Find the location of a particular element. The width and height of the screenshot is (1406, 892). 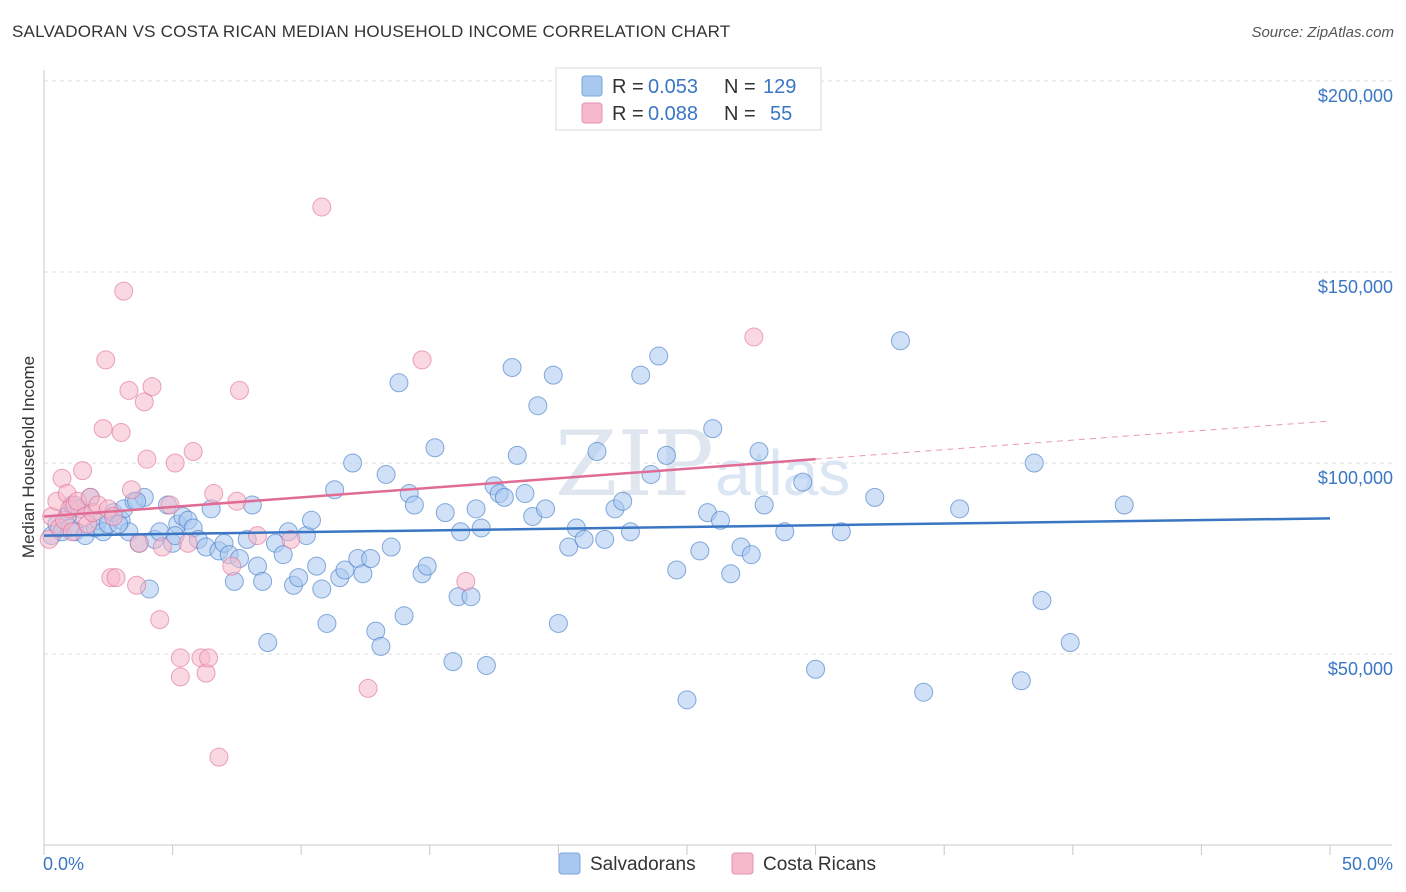

bottom-legend: Salvadorans Costa Ricans is located at coordinates (717, 863).